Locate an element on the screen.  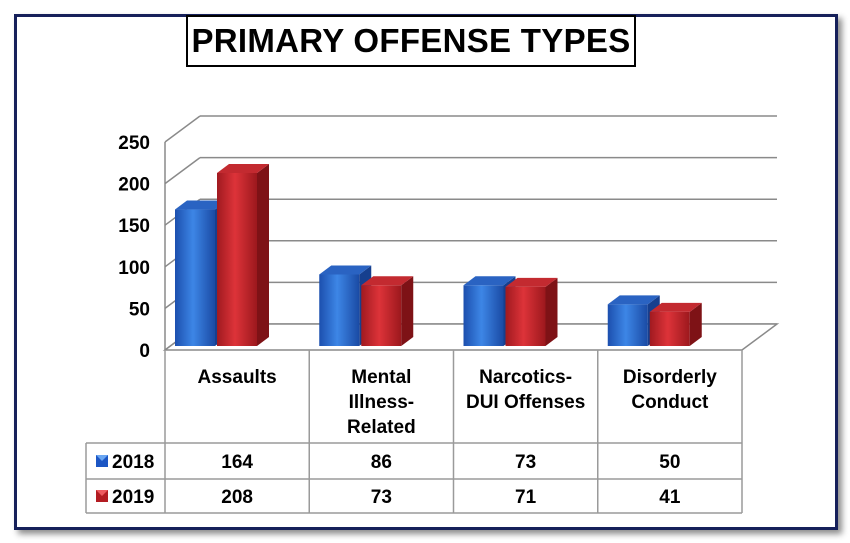
category-label: Assaults is located at coordinates (237, 377).